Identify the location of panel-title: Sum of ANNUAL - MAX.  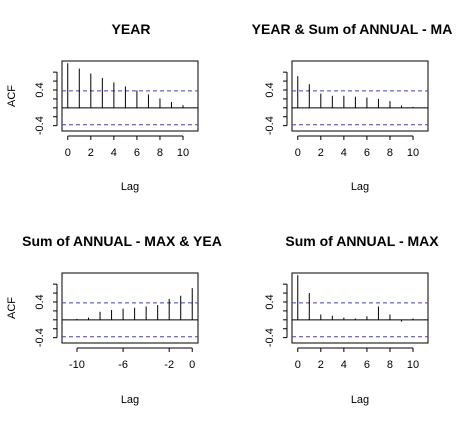
(362, 241).